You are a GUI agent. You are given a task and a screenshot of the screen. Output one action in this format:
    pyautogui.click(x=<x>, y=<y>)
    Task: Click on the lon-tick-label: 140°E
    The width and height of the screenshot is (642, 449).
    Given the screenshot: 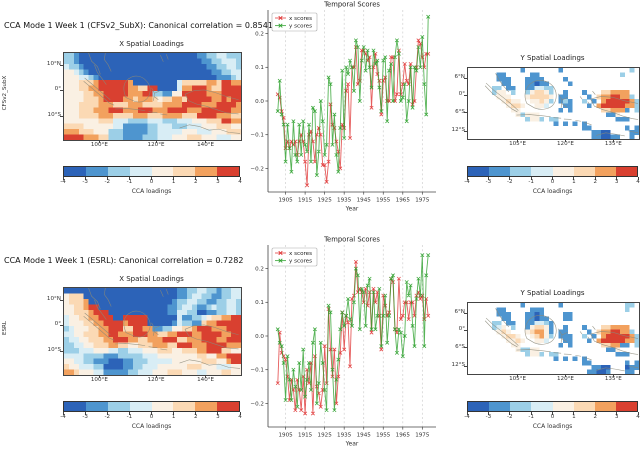 What is the action you would take?
    pyautogui.click(x=206, y=380)
    